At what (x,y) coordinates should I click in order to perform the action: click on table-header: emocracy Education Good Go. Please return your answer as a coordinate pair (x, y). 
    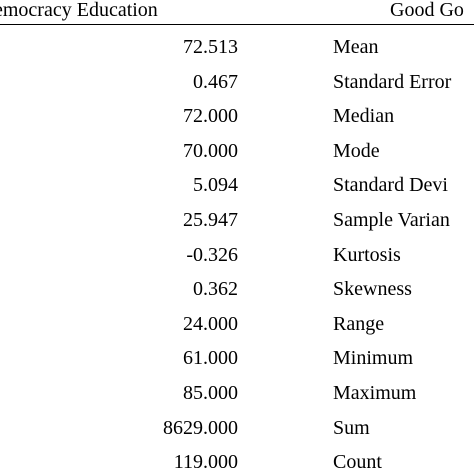
    Looking at the image, I should click on (237, 12).